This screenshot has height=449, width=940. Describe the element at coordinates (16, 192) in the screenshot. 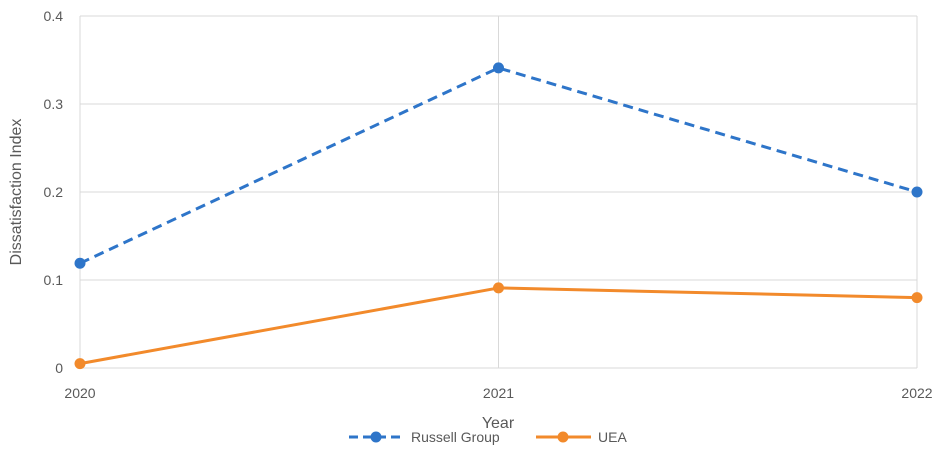

I see `y-axis-title: Dissatisfaction Index` at that location.